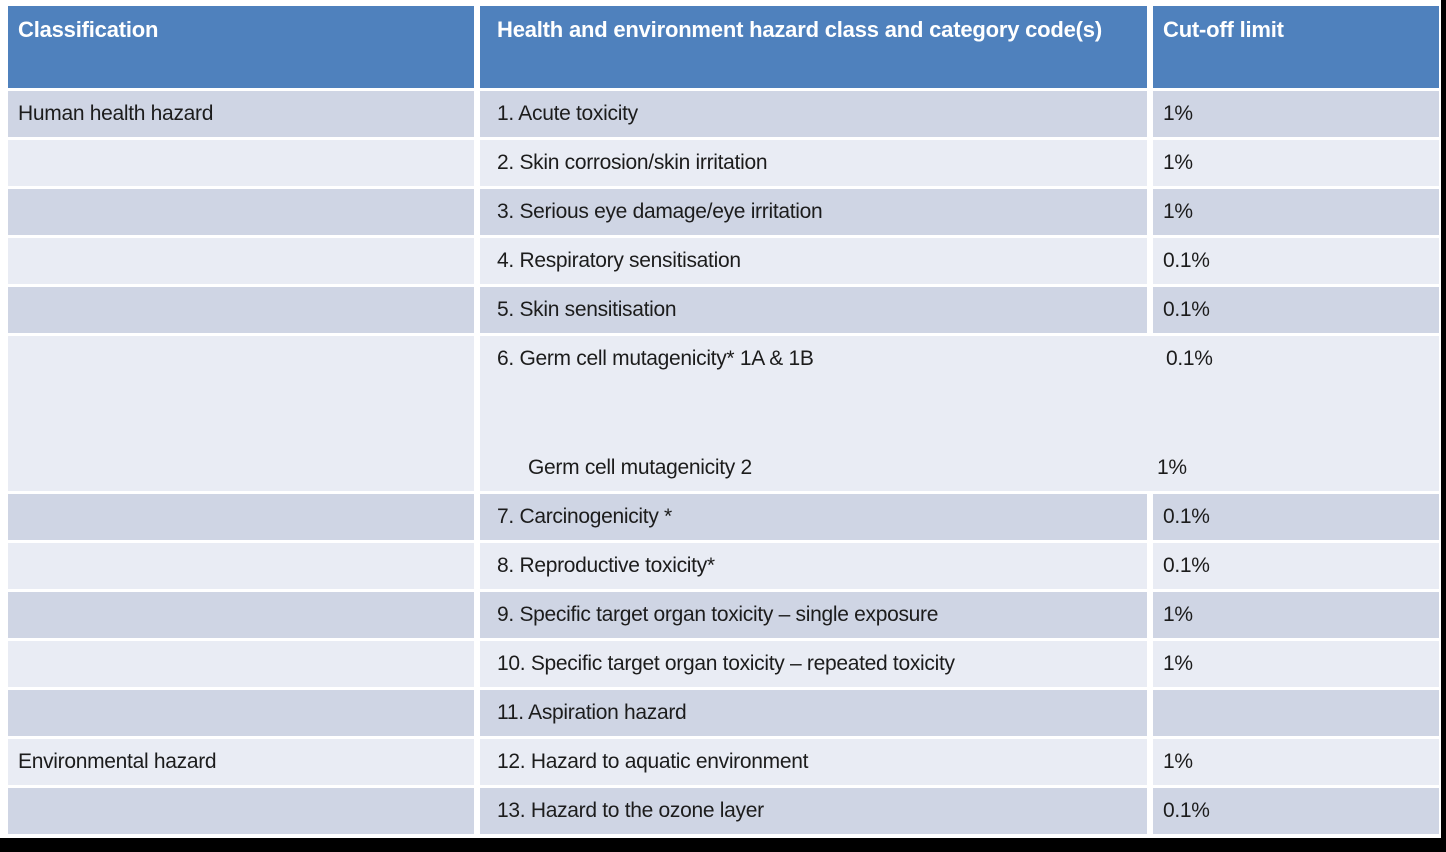 The height and width of the screenshot is (852, 1446). Describe the element at coordinates (640, 467) in the screenshot. I see `hazard-line-label: Germ cell mutagenicity 2` at that location.